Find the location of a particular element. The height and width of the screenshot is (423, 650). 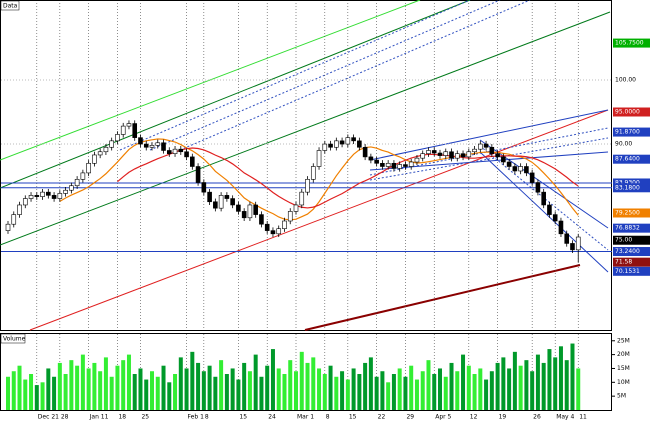

moving-average is located at coordinates (348, 178).